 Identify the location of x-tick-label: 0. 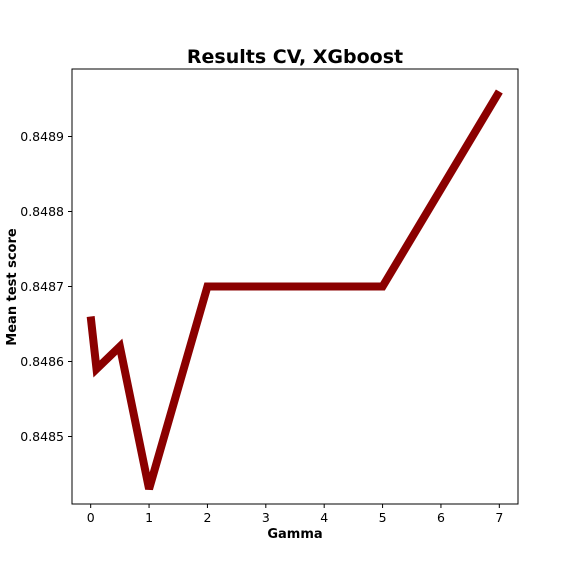
(91, 517).